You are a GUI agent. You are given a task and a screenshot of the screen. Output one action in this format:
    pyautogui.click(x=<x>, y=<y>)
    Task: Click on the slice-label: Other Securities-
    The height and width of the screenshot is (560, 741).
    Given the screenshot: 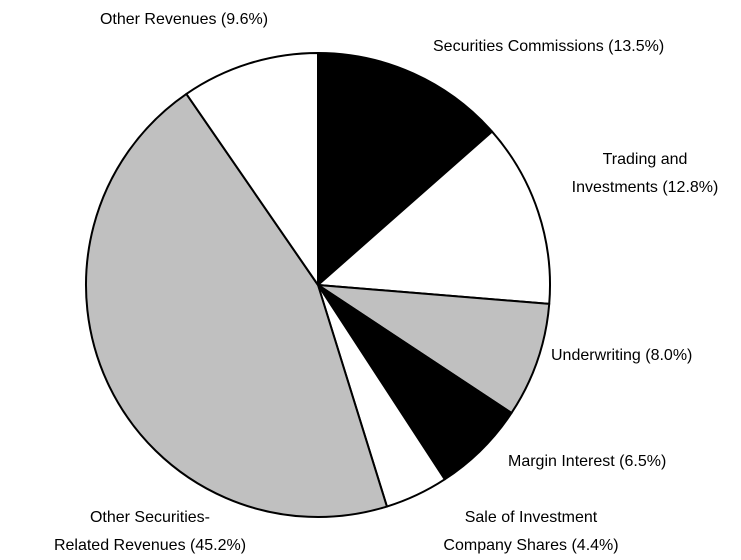 What is the action you would take?
    pyautogui.click(x=150, y=517)
    